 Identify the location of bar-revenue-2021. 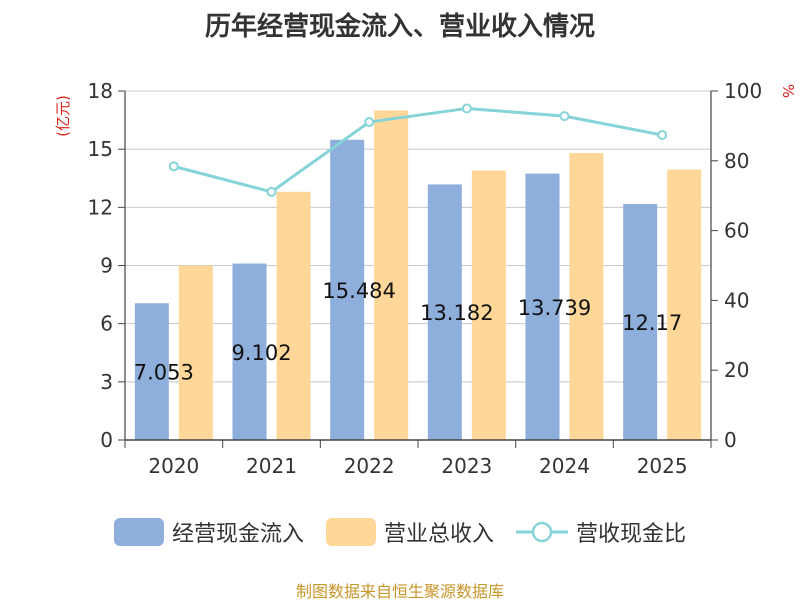
(293, 315).